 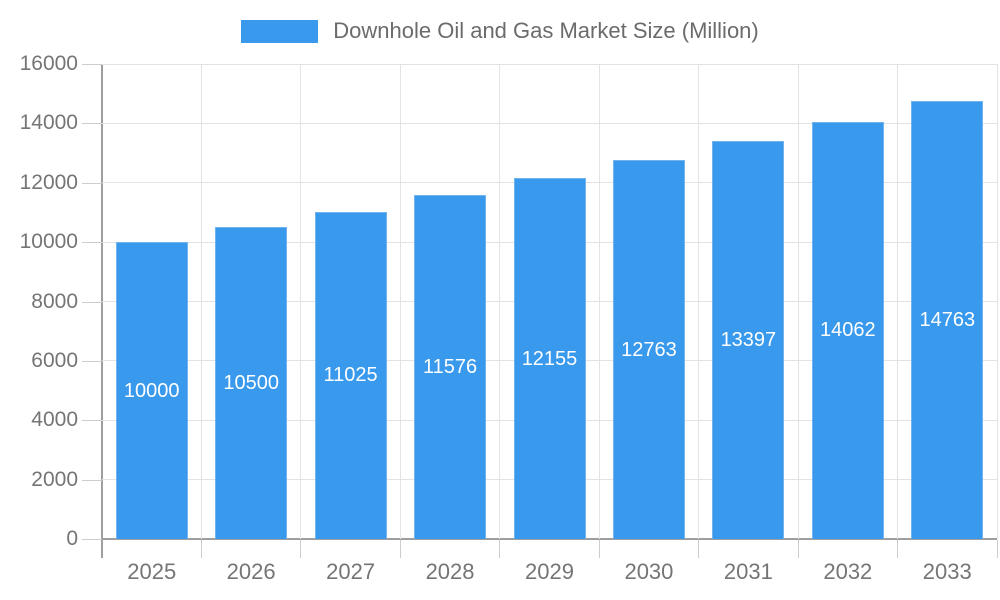 I want to click on bar-value-label-2030: 12763, so click(x=649, y=349).